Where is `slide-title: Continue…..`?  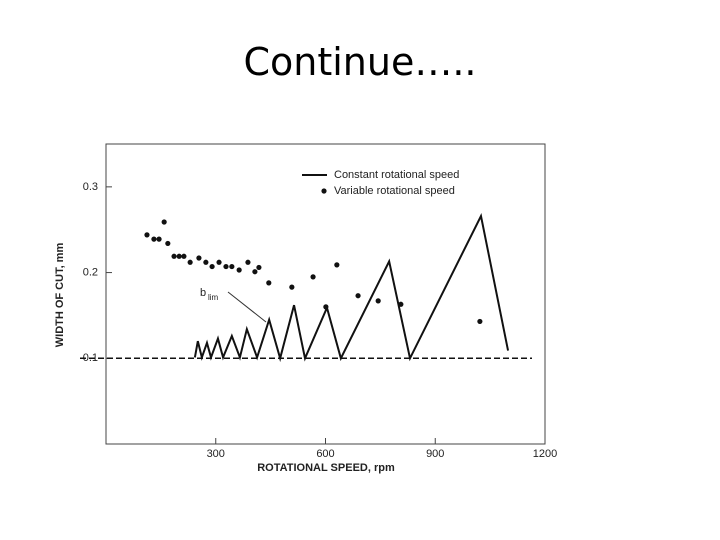
slide-title: Continue….. is located at coordinates (360, 62).